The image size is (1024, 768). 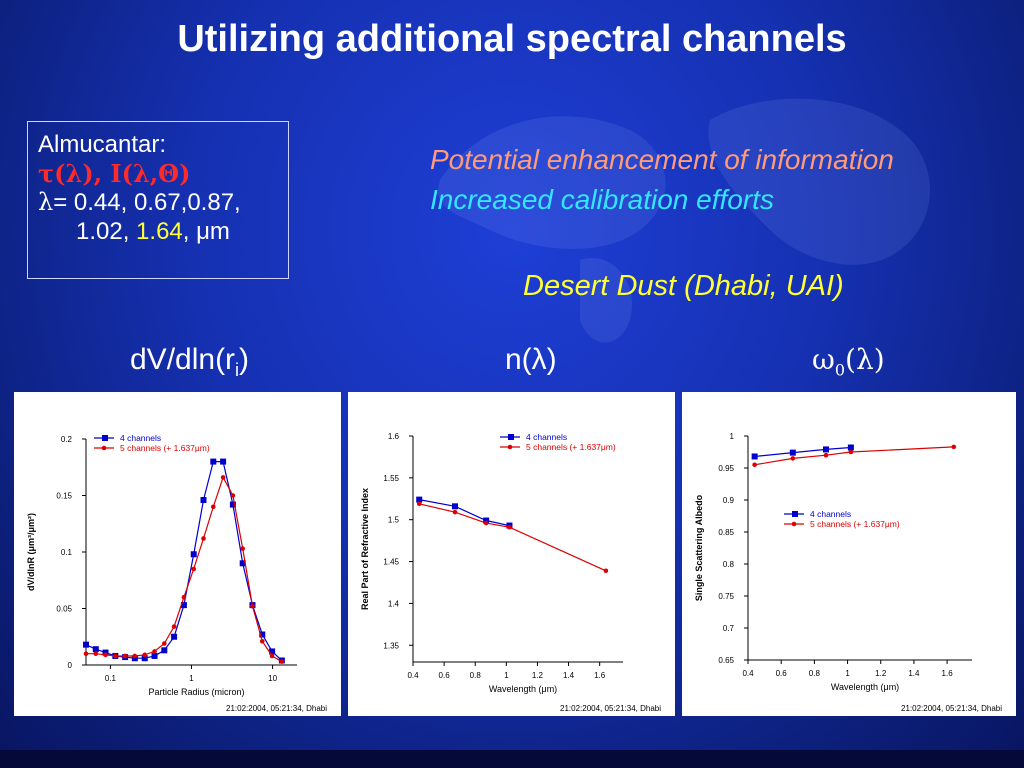 I want to click on lambda-symbol: λ, so click(x=46, y=202).